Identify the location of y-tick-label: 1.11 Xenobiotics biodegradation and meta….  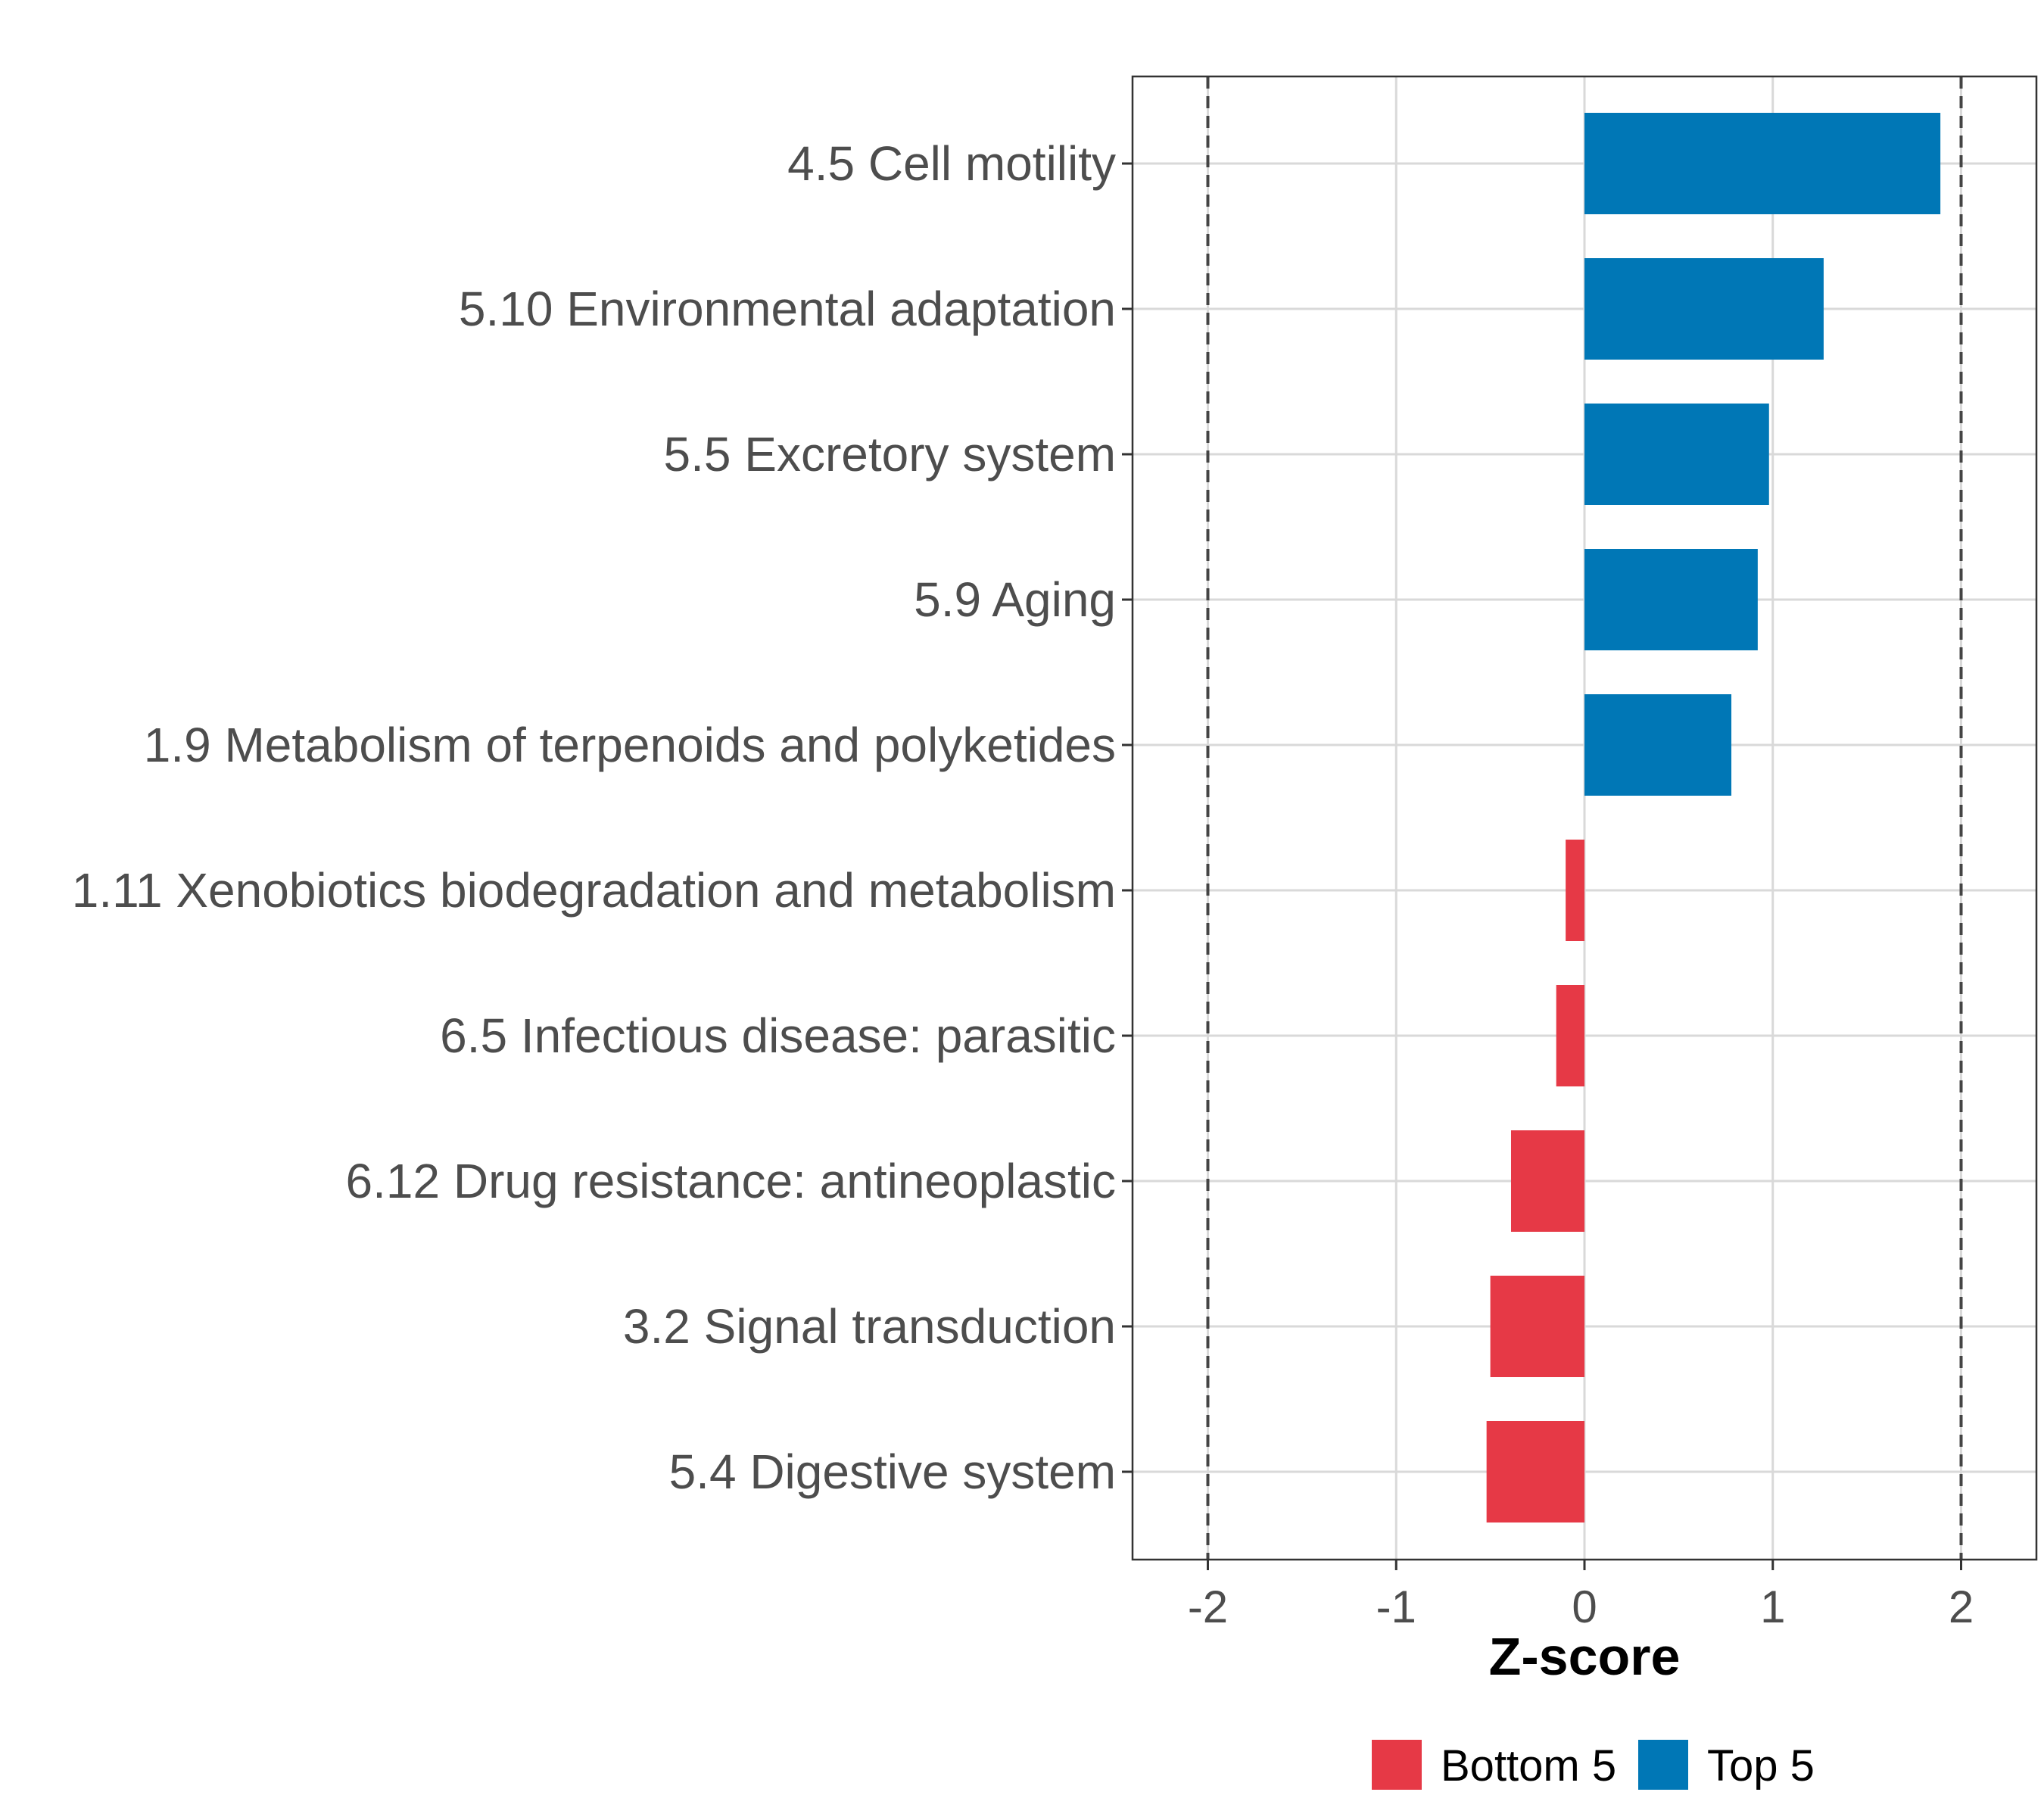
(594, 890).